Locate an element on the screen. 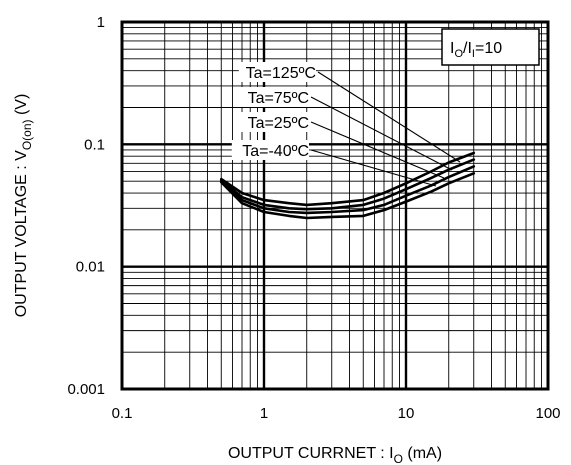  y-axis-label-tail: (V) is located at coordinates (21, 107).